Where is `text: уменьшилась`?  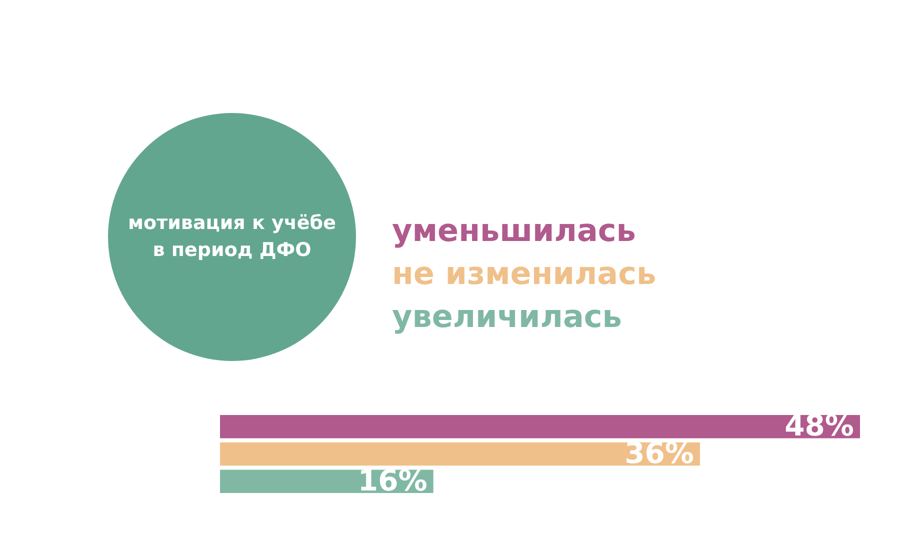 text: уменьшилась is located at coordinates (514, 231).